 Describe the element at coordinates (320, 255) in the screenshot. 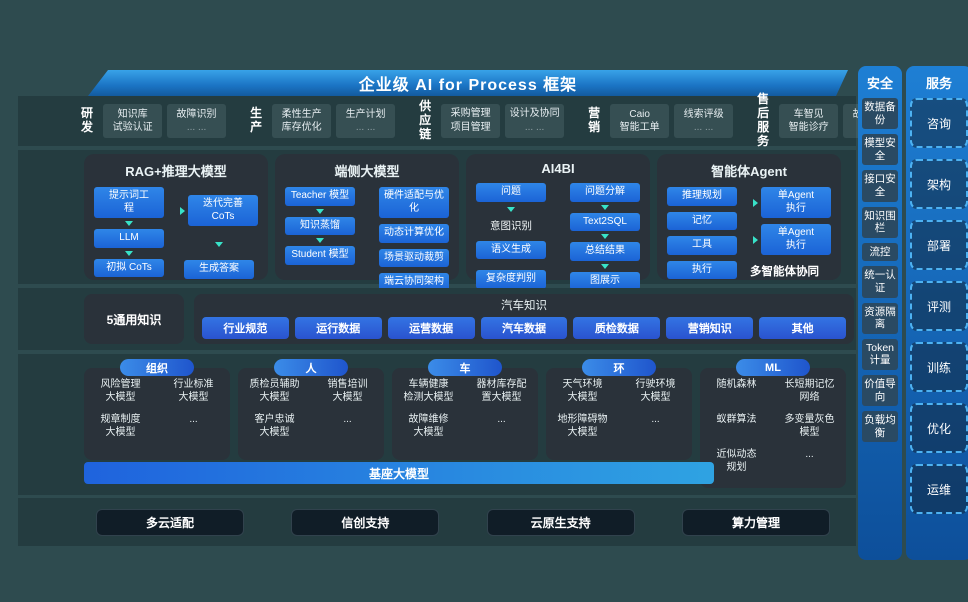

I see `edge-student-model: Student 模型` at that location.